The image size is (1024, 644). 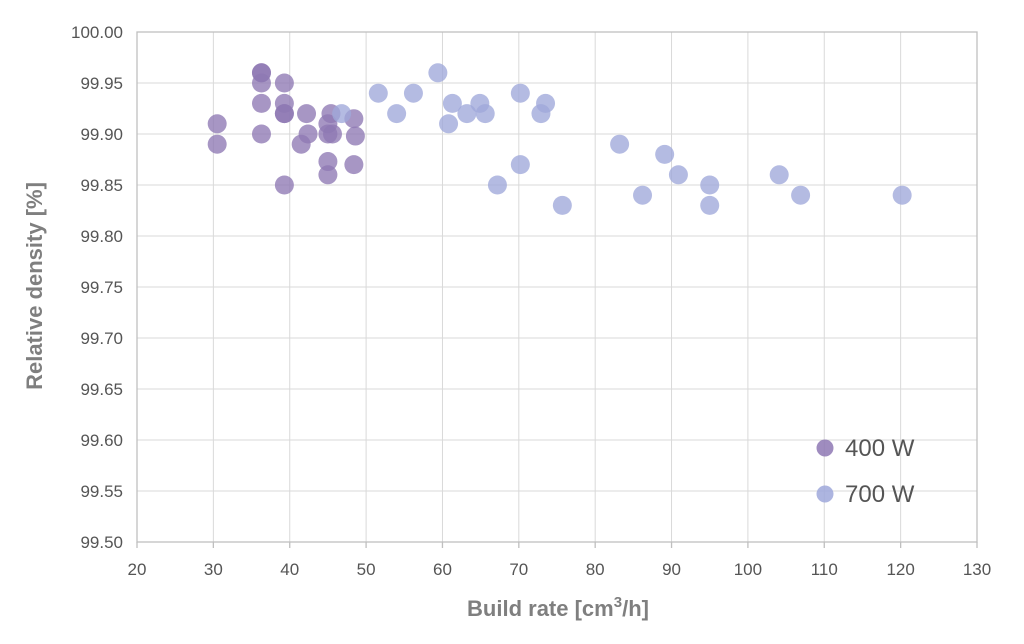 I want to click on y-tick-label: 99.95, so click(x=101, y=83).